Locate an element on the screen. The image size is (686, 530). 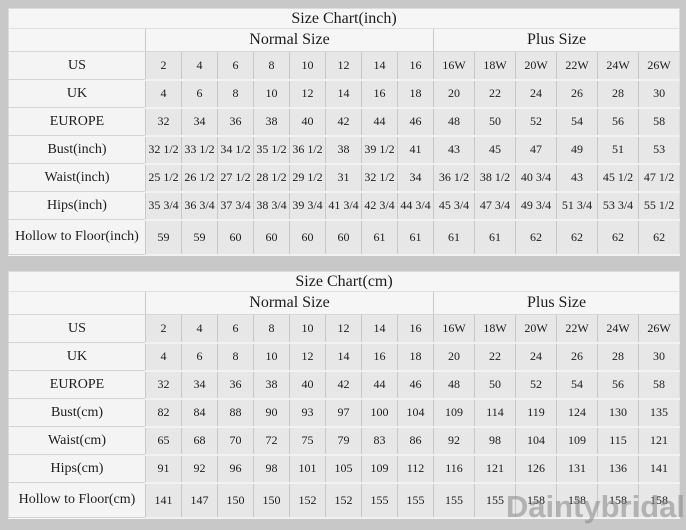
size-cell: 25 1/2 is located at coordinates (163, 178).